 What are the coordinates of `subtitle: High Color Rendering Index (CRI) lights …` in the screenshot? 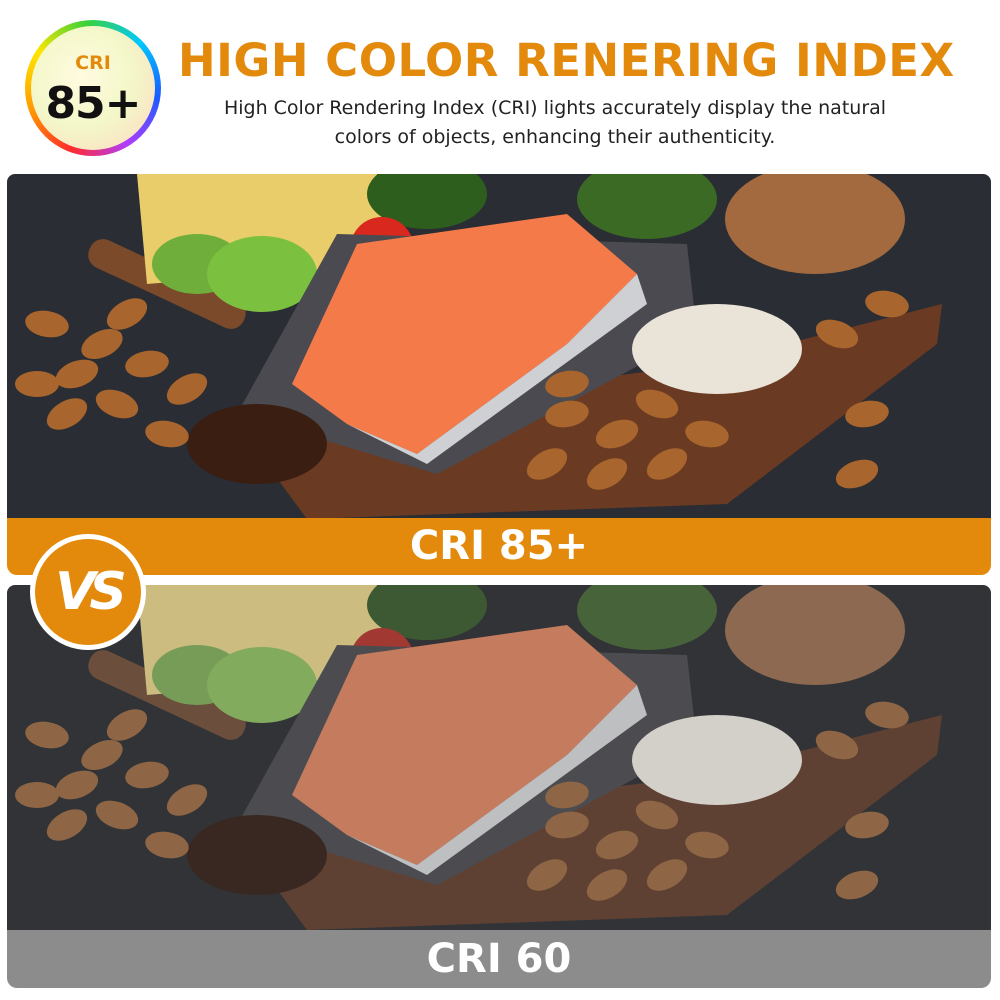 It's located at (555, 123).